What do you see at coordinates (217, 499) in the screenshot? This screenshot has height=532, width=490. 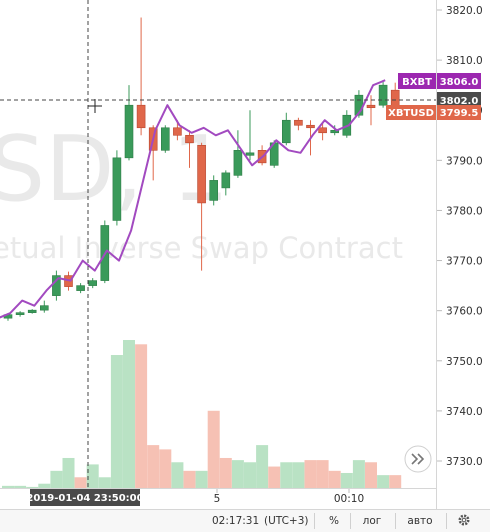 I see `time-tick-label: 5` at bounding box center [217, 499].